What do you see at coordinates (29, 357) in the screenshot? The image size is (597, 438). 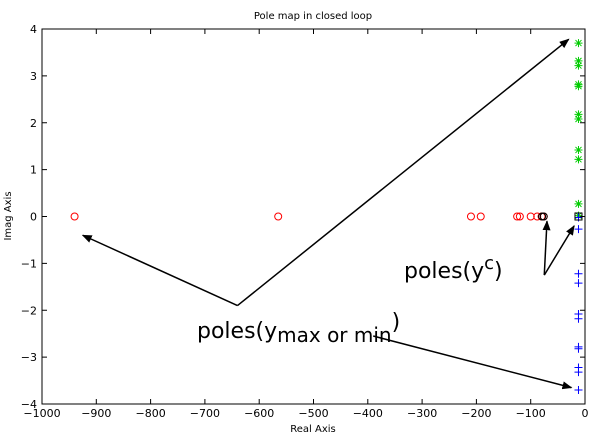 I see `y-tick-label: −3` at bounding box center [29, 357].